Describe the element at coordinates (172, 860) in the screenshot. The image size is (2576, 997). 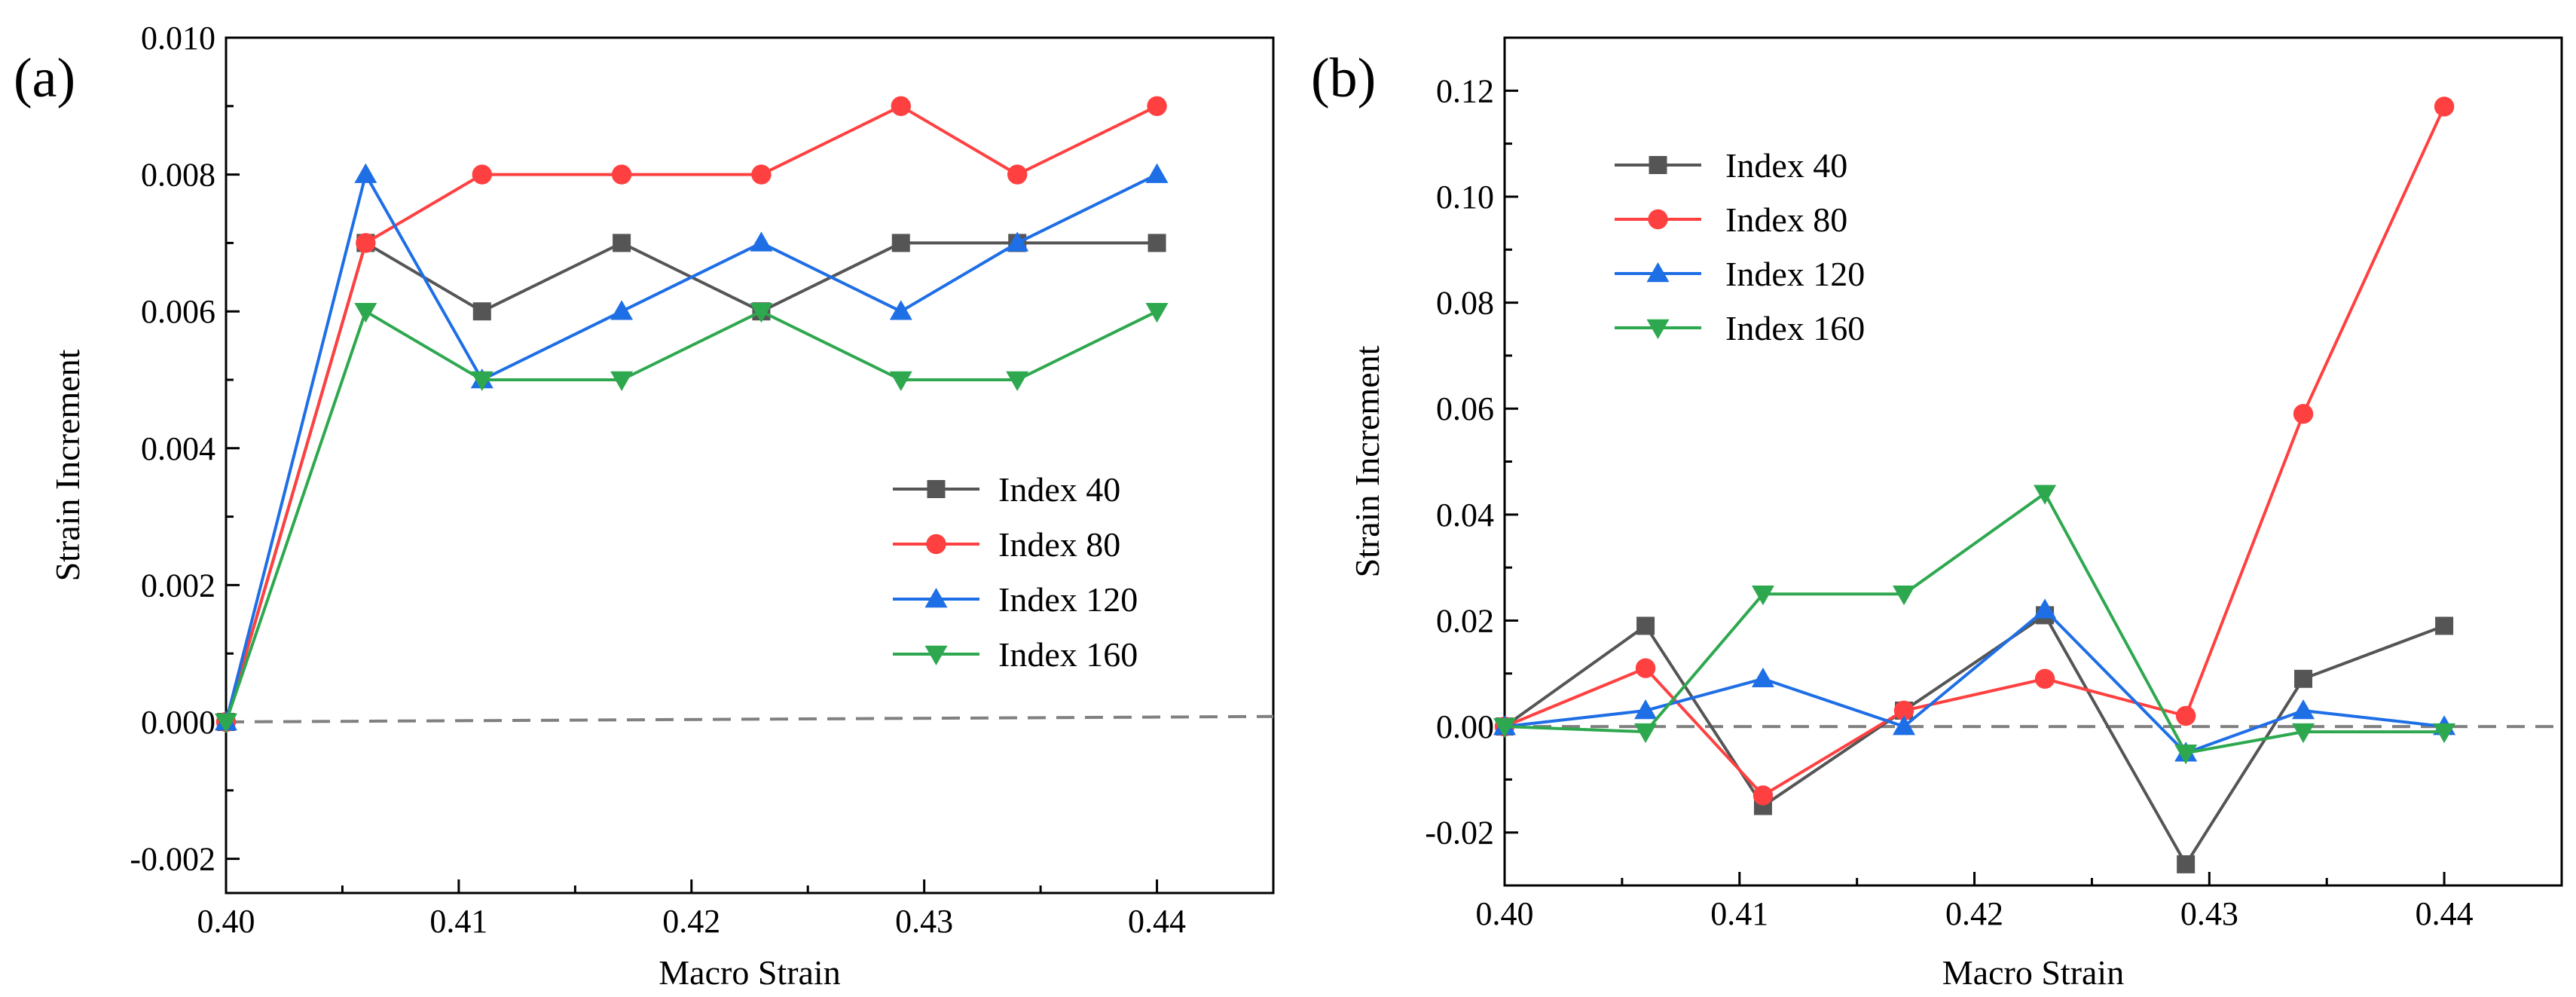
I see `panel-a-ytick-label-0: -0.002` at that location.